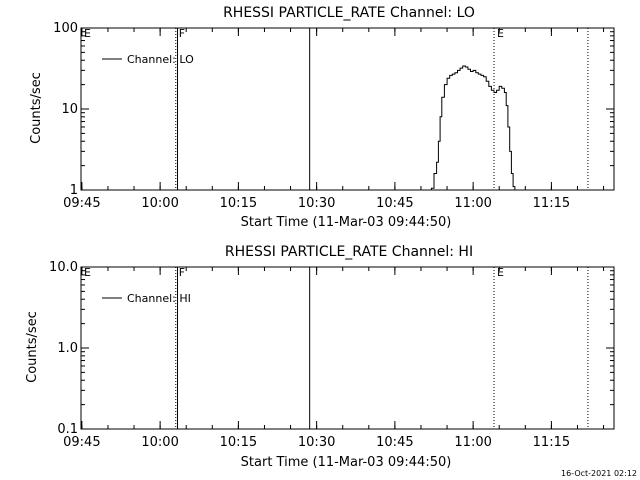 The height and width of the screenshot is (480, 640). I want to click on y-tick-label-hi: 0.1, so click(67, 429).